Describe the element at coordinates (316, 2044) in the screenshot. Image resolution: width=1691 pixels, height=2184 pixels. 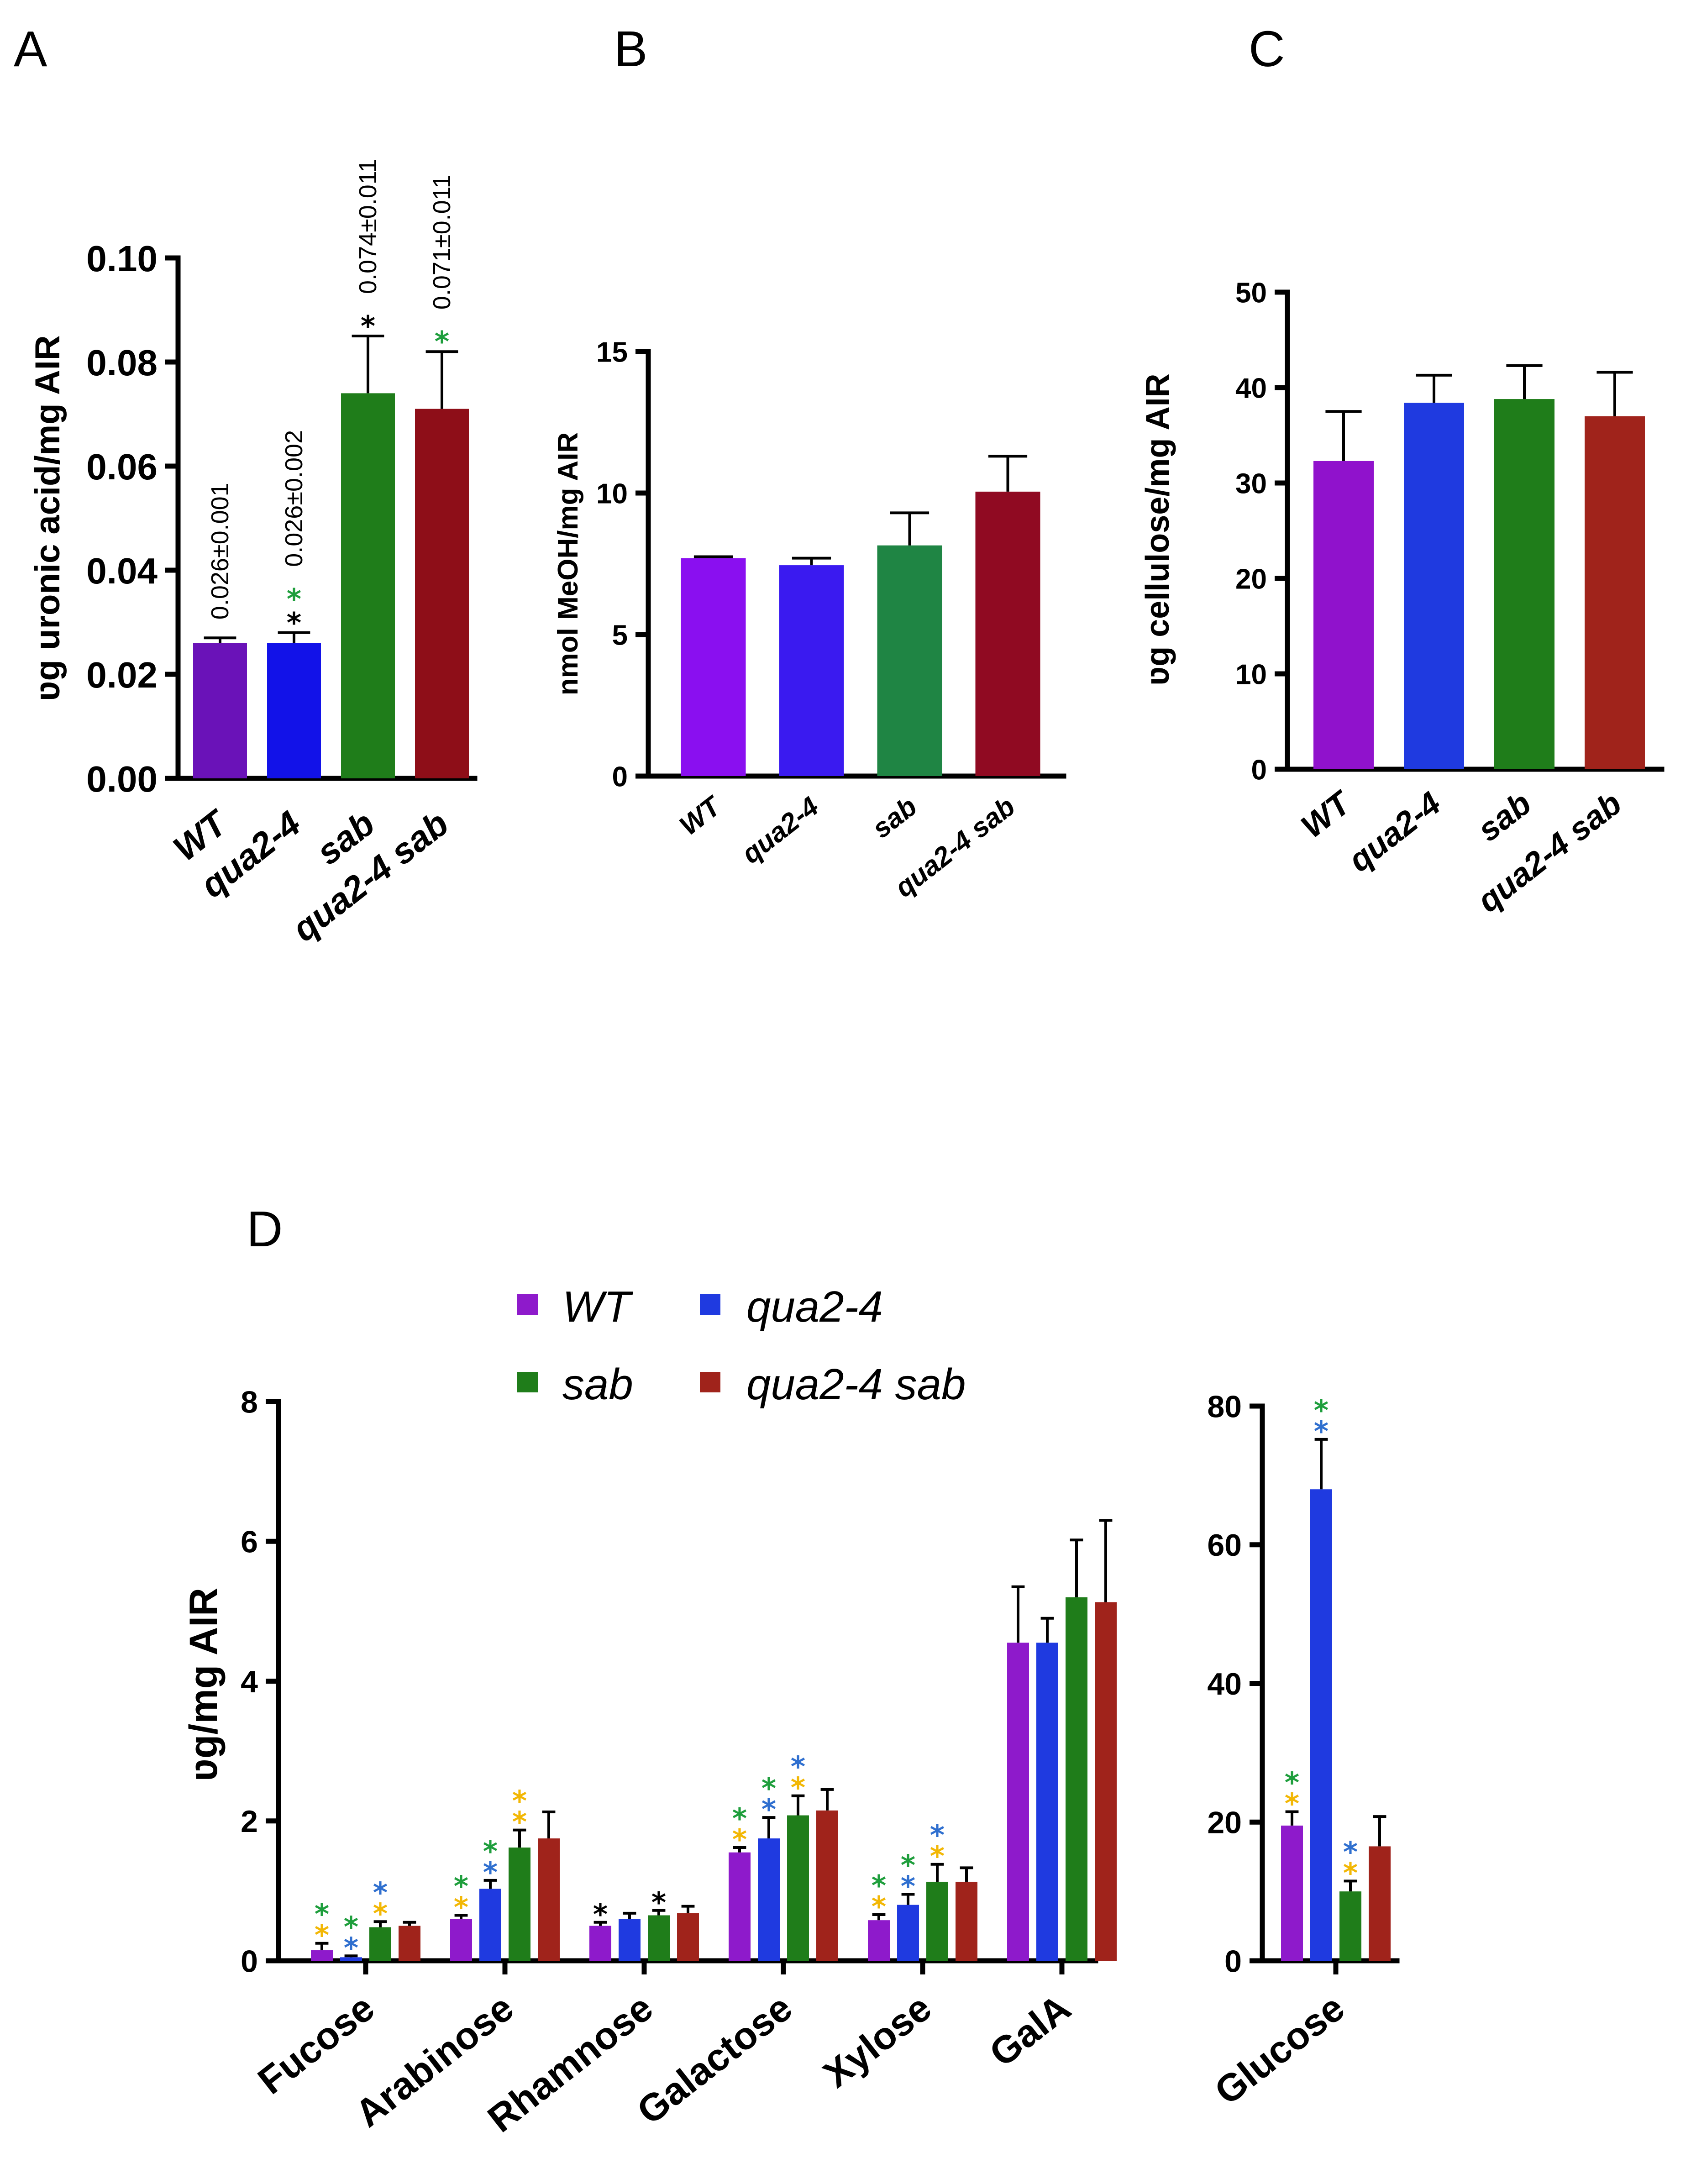
I see `panel-d-category-label: Fucose` at that location.